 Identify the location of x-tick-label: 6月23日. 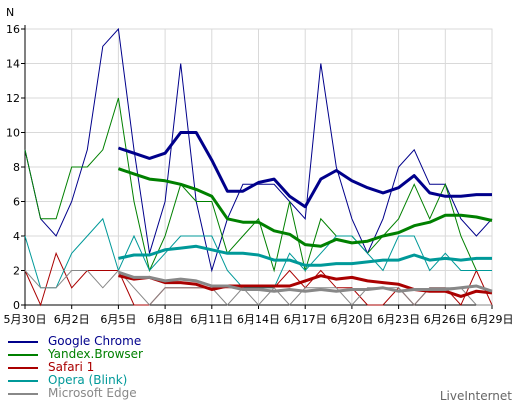
(398, 319).